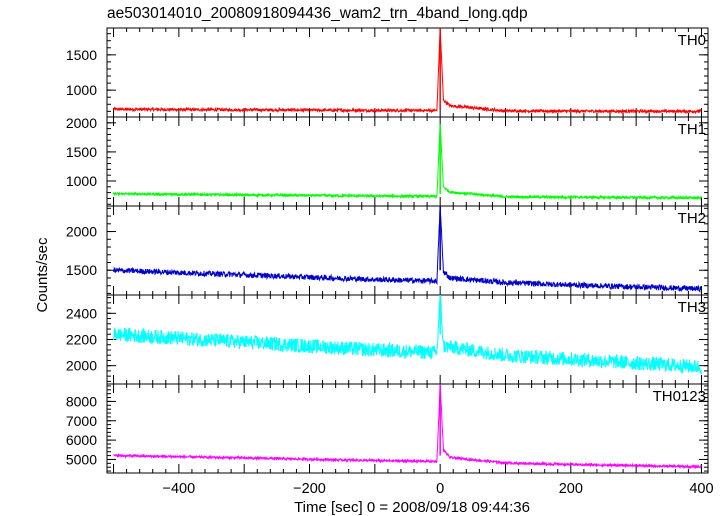 The height and width of the screenshot is (516, 721). What do you see at coordinates (179, 489) in the screenshot?
I see `x-tick-label: −400` at bounding box center [179, 489].